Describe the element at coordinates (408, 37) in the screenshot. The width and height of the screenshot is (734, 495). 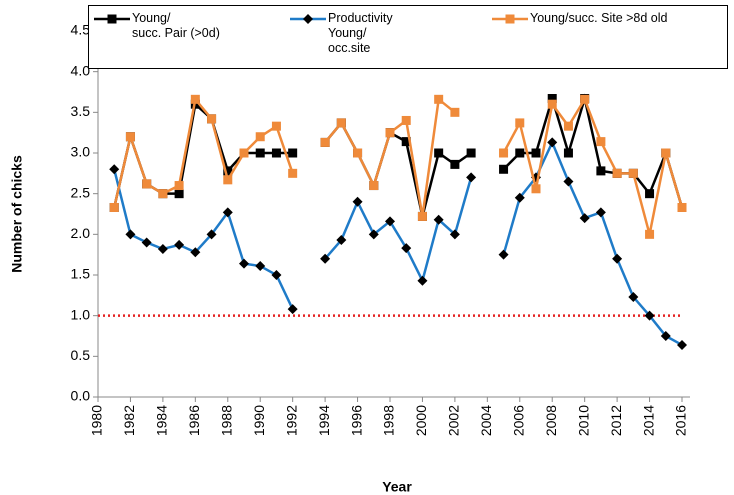
I see `legend` at that location.